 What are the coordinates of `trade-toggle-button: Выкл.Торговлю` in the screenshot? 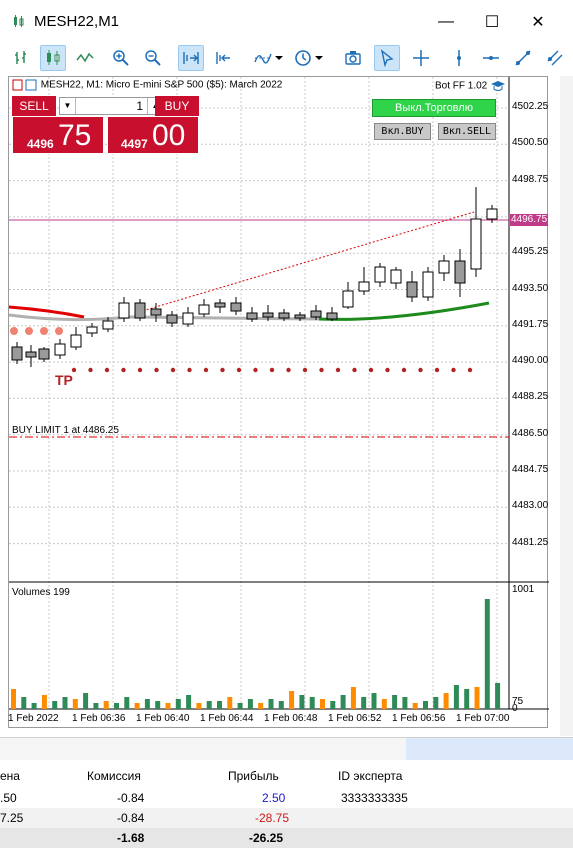 It's located at (434, 108).